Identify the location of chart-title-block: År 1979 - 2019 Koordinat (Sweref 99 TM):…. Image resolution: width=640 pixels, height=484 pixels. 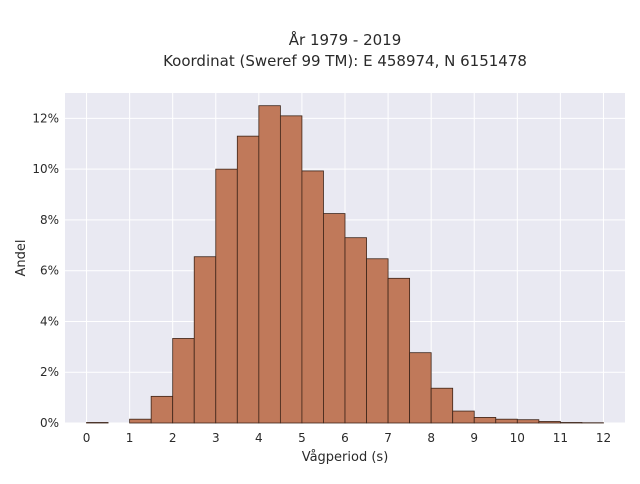
(320, 51).